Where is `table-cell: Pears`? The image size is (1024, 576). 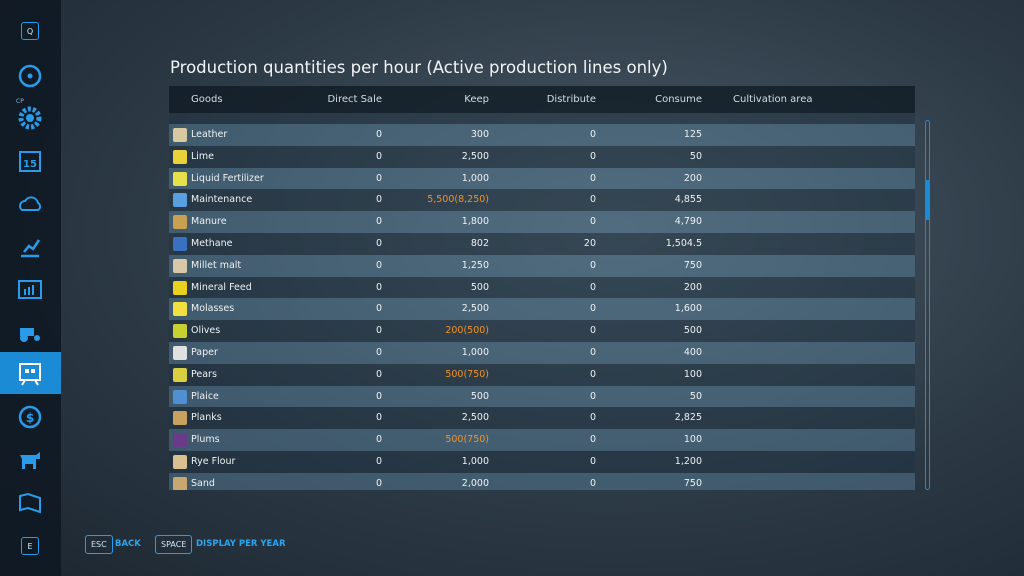 table-cell: Pears is located at coordinates (204, 374).